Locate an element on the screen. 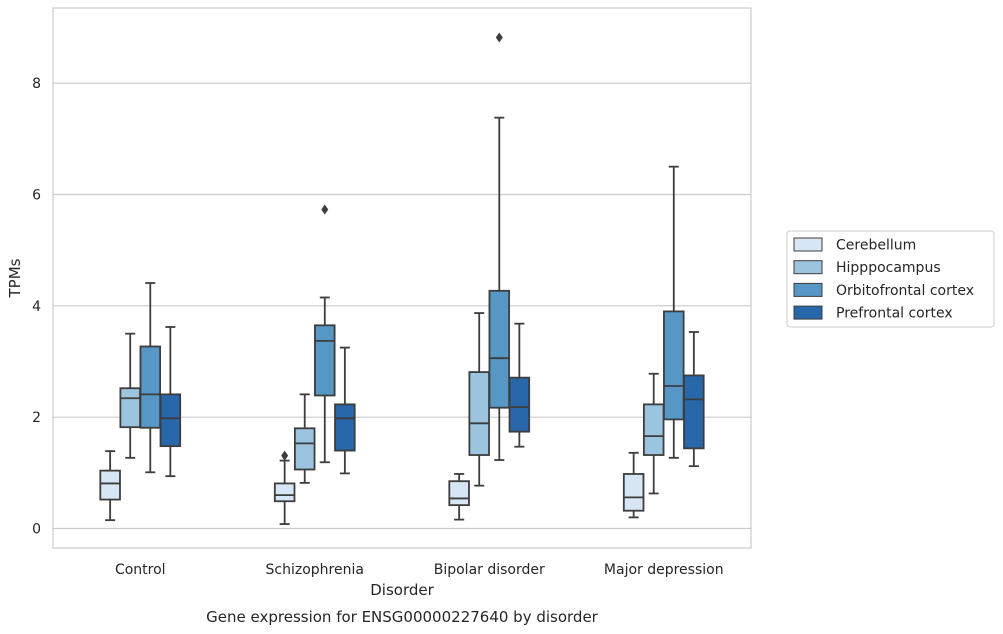 This screenshot has width=1003, height=634. y-tick-label: 4 is located at coordinates (36, 307).